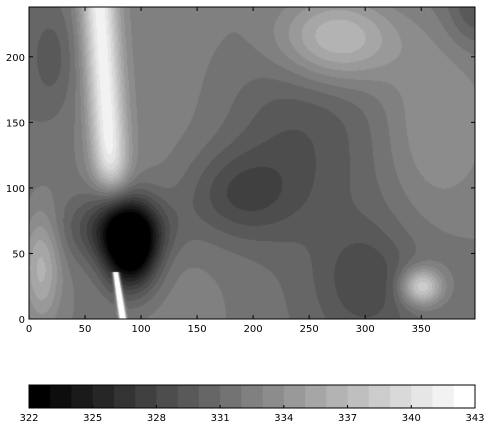 The height and width of the screenshot is (430, 491). Describe the element at coordinates (22, 320) in the screenshot. I see `y-tick-label: 0` at that location.